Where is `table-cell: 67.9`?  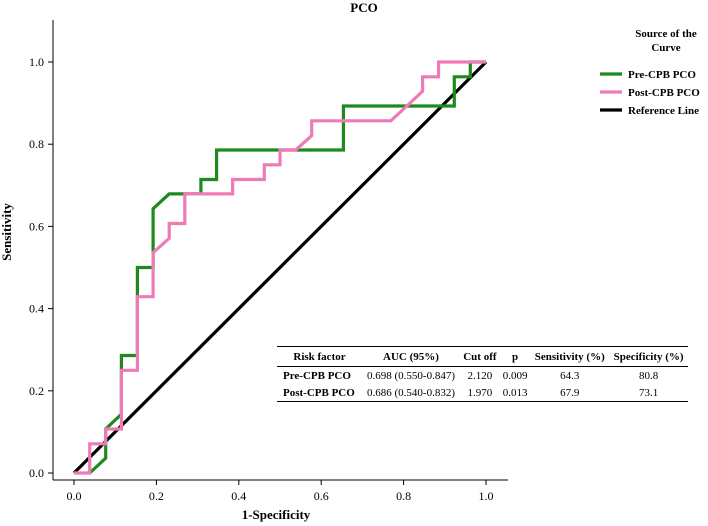 table-cell: 67.9 is located at coordinates (570, 393).